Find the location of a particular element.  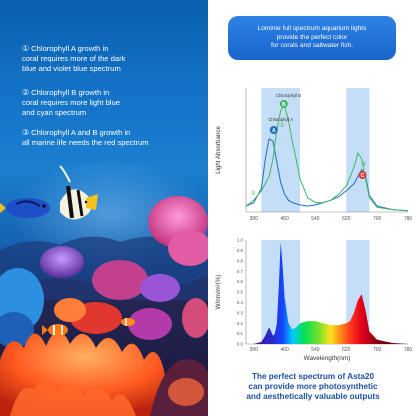

absorbance-x-tick: 620 is located at coordinates (346, 219).